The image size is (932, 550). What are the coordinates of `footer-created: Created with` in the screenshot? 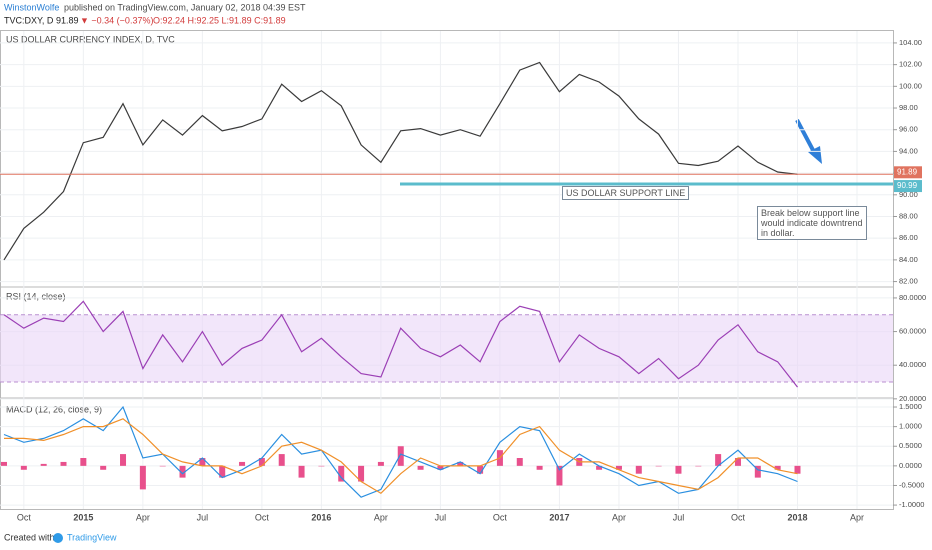 It's located at (29, 537).